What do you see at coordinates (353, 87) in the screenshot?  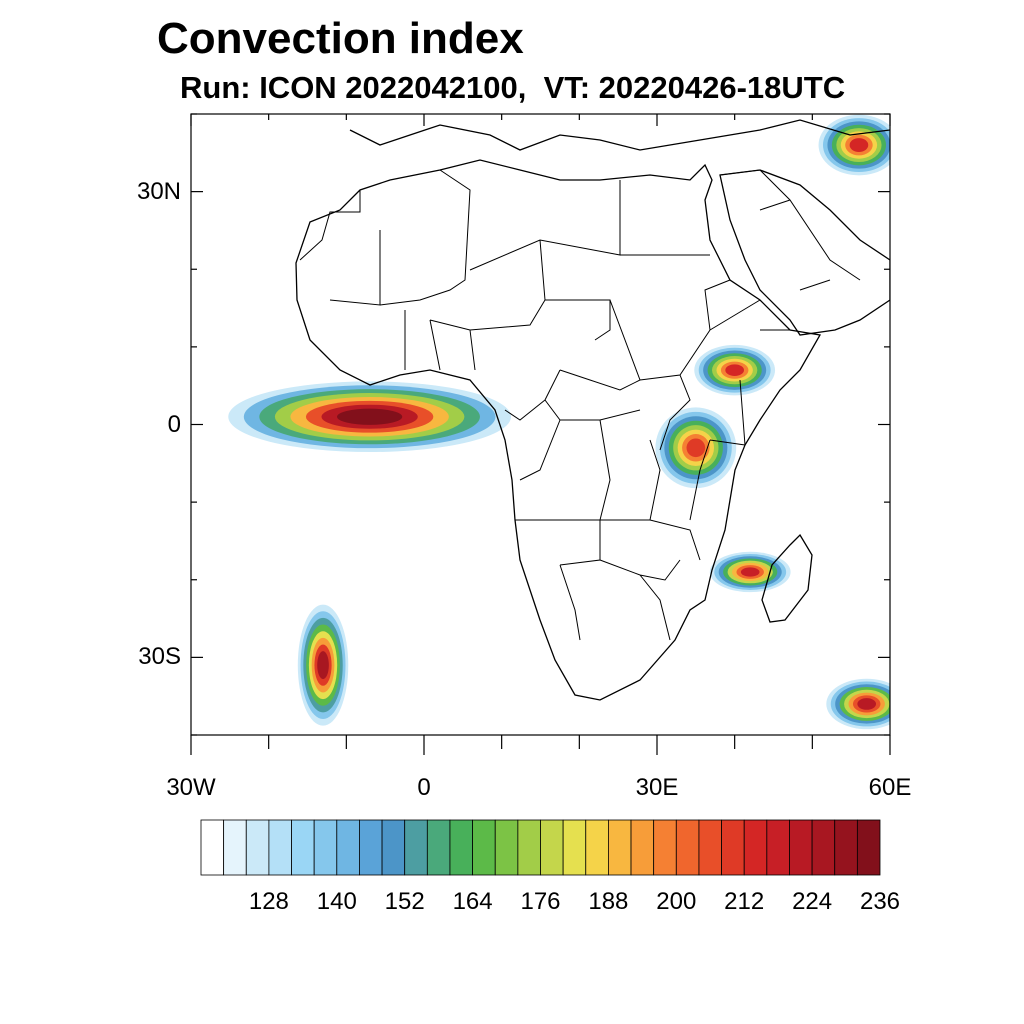 I see `run-label: Run: ICON 2022042100,` at bounding box center [353, 87].